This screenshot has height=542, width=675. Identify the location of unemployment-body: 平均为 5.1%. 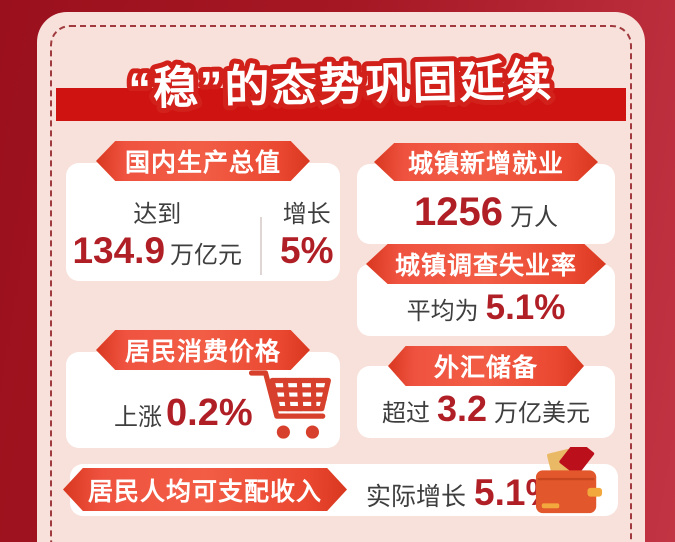
(486, 296).